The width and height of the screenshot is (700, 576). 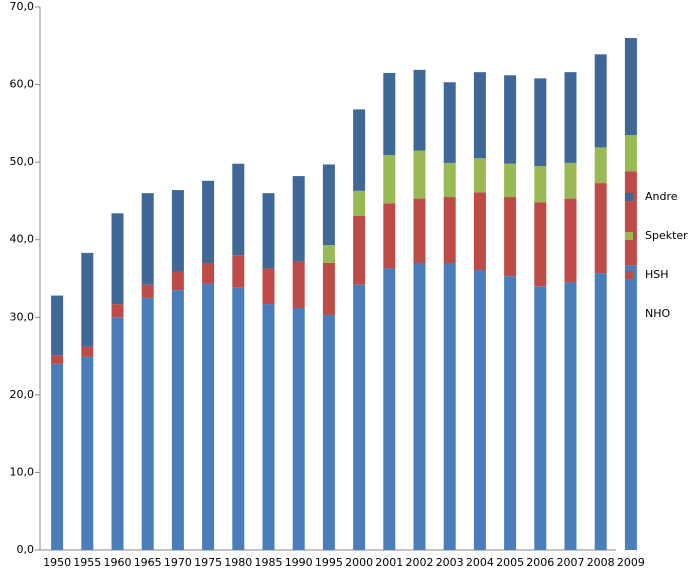 What do you see at coordinates (666, 235) in the screenshot?
I see `legend-label: Spekter` at bounding box center [666, 235].